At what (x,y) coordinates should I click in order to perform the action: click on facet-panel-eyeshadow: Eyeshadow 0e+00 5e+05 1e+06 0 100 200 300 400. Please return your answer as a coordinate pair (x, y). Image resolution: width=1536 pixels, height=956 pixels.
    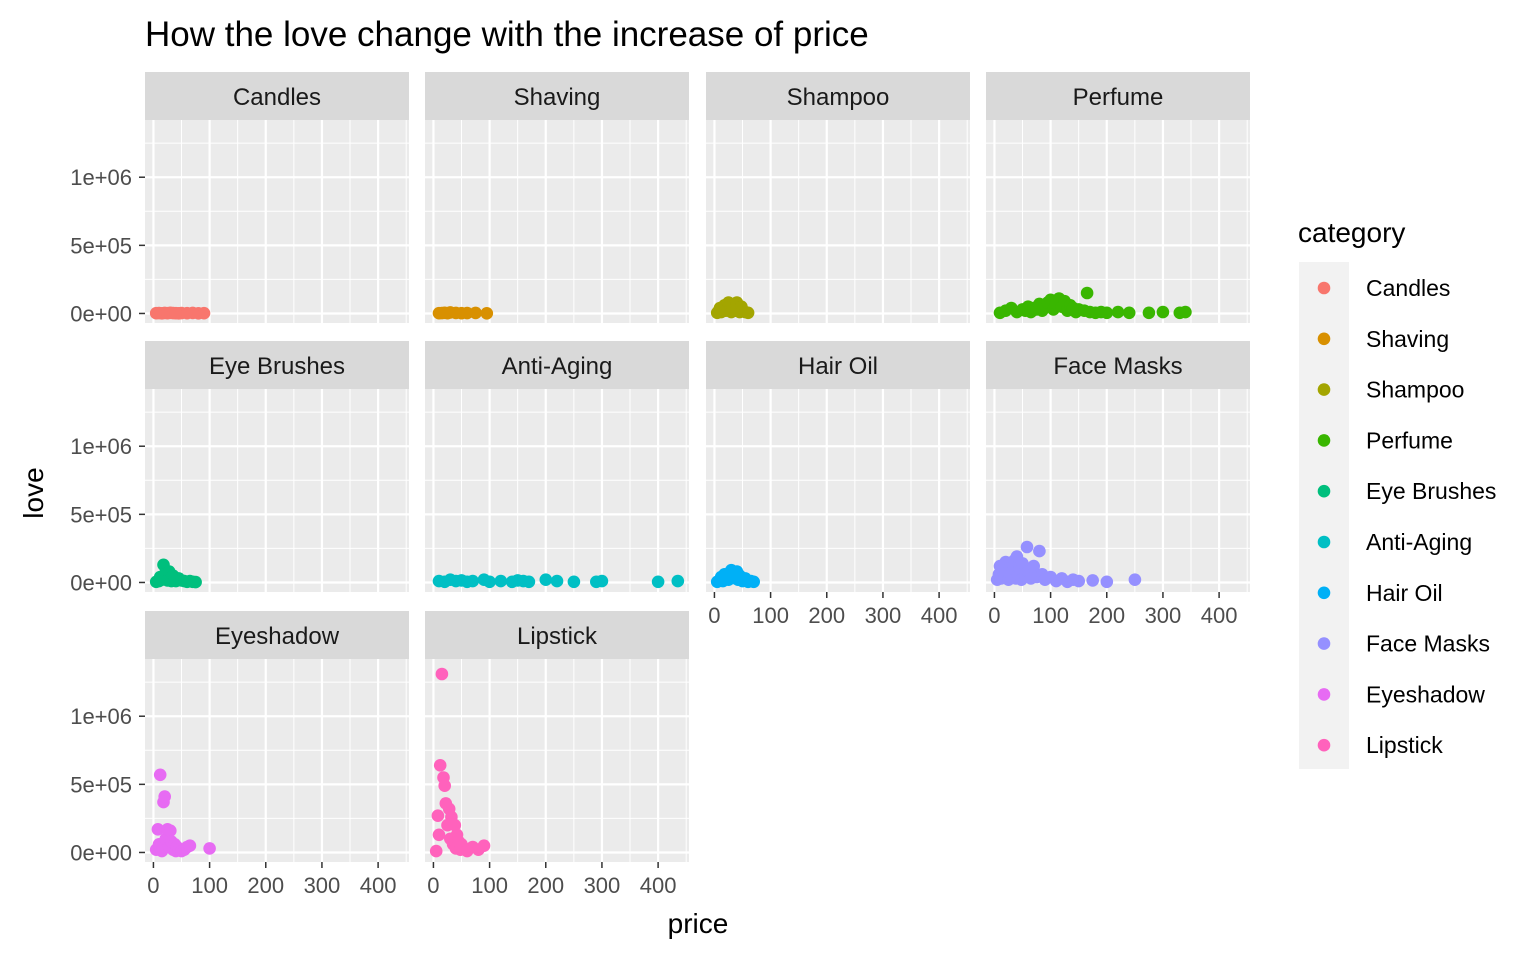
    Looking at the image, I should click on (239, 754).